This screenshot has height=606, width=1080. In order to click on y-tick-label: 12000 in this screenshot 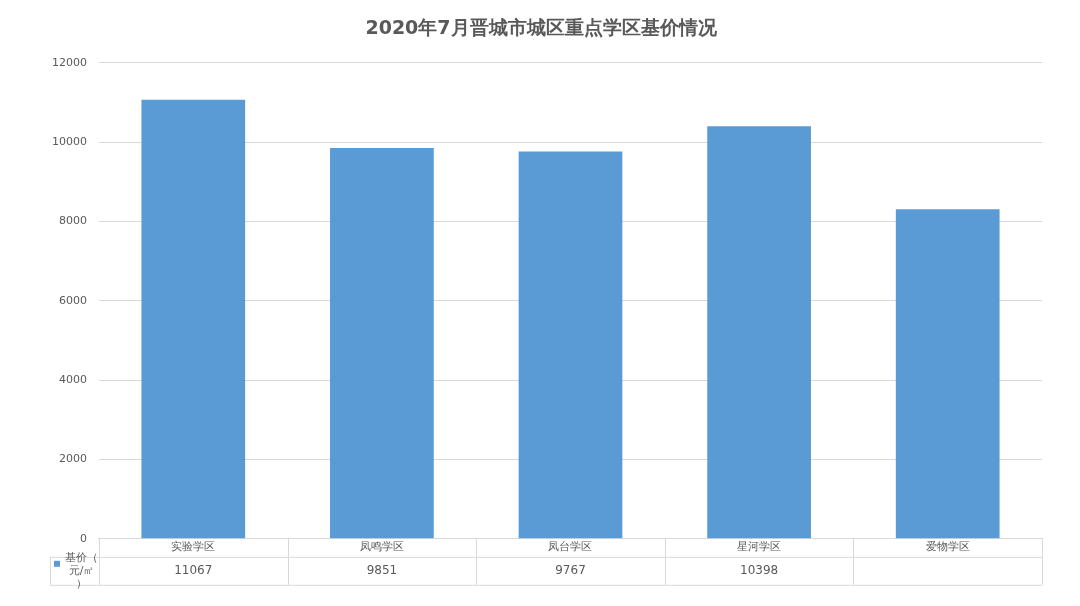, I will do `click(69, 62)`.